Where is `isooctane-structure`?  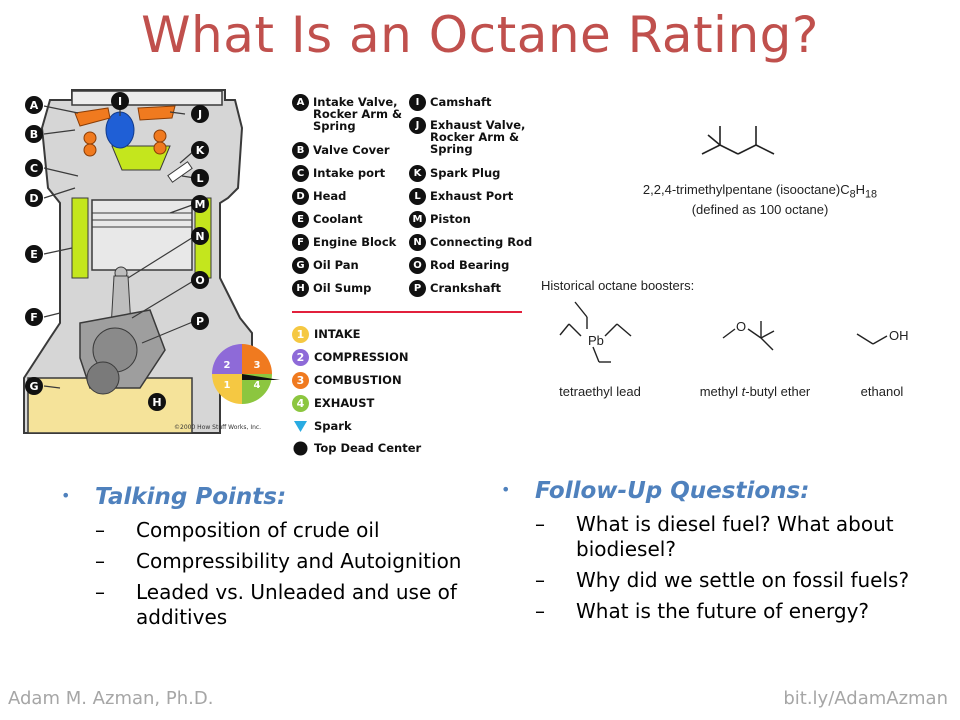
isooctane-structure is located at coordinates (738, 140).